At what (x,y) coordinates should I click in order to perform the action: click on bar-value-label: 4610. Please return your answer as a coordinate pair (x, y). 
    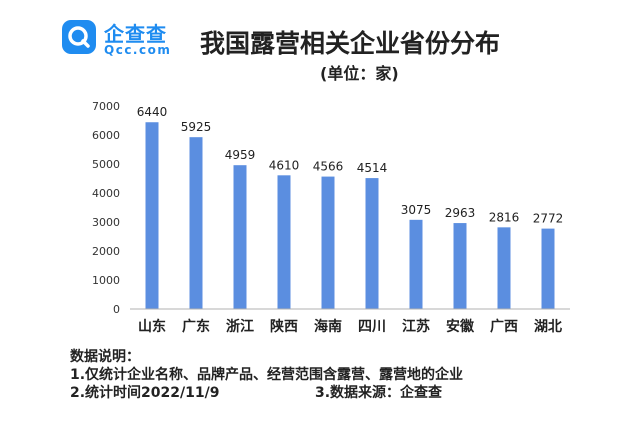
    Looking at the image, I should click on (284, 165).